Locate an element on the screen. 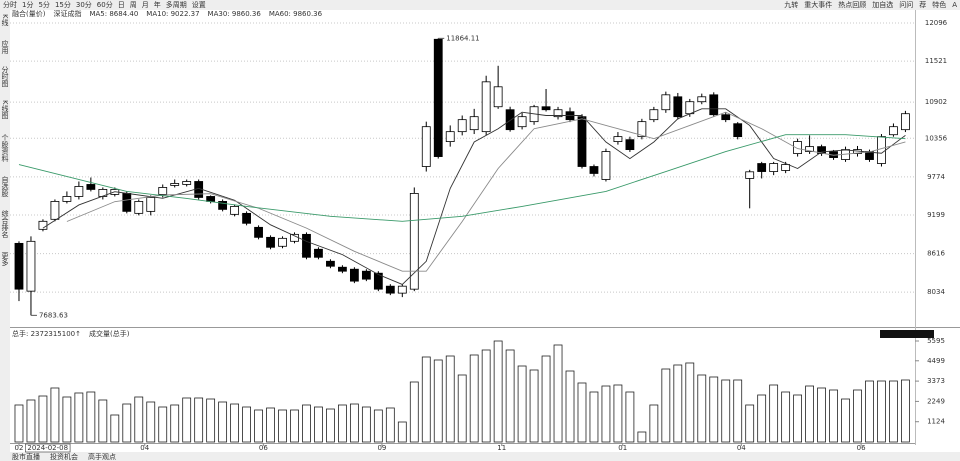 Image resolution: width=960 pixels, height=461 pixels. bottom-tab: 高手观点 is located at coordinates (102, 456).